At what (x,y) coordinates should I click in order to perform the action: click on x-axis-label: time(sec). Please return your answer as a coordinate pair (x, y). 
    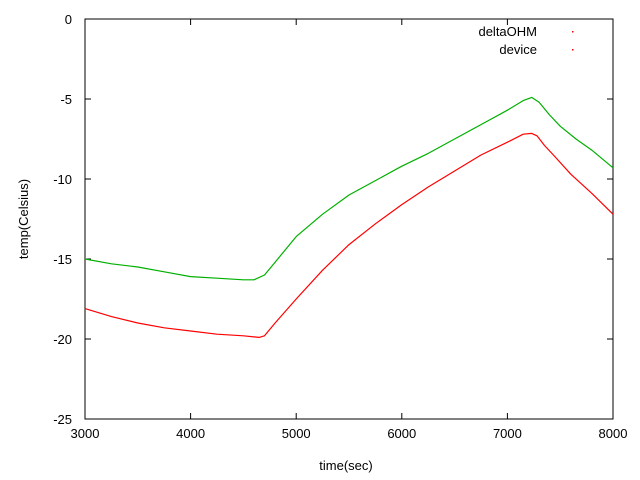
    Looking at the image, I should click on (345, 465).